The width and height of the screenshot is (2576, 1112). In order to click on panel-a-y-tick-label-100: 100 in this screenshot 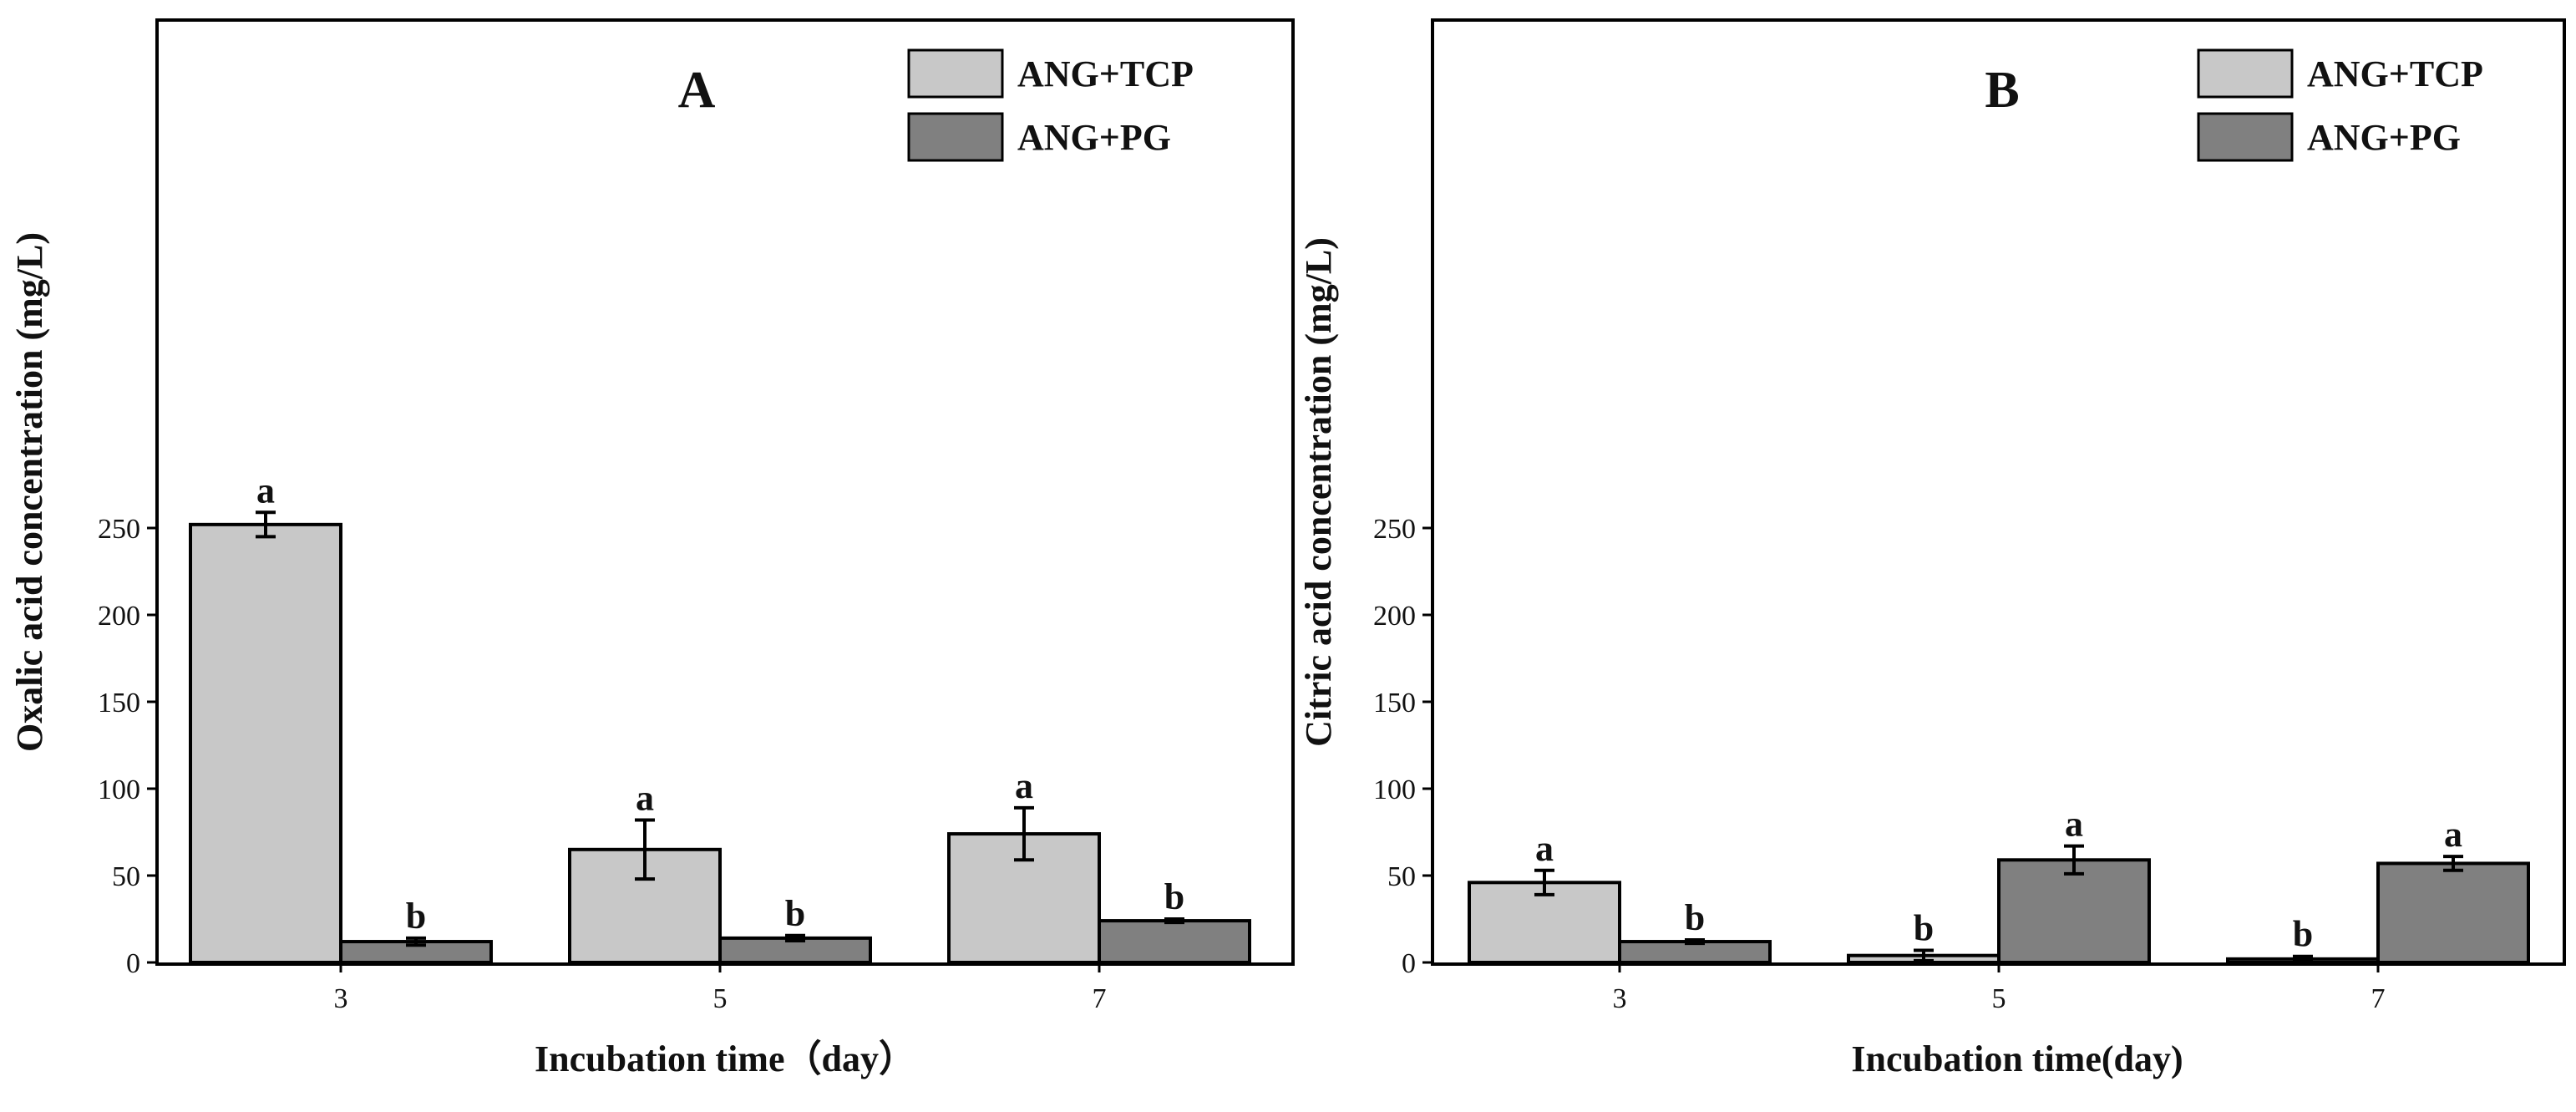, I will do `click(119, 790)`.